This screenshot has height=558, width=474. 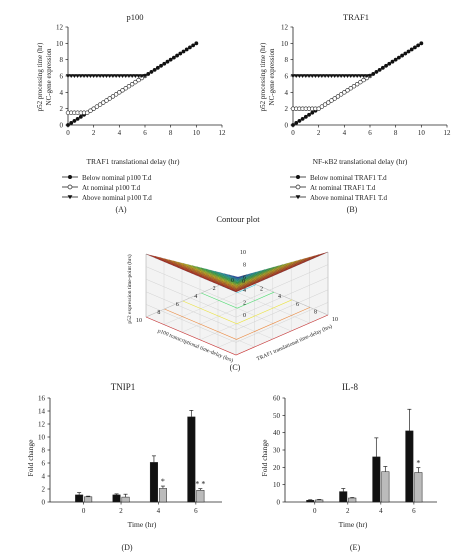 I want to click on y-tick-label: 2, so click(x=261, y=290).